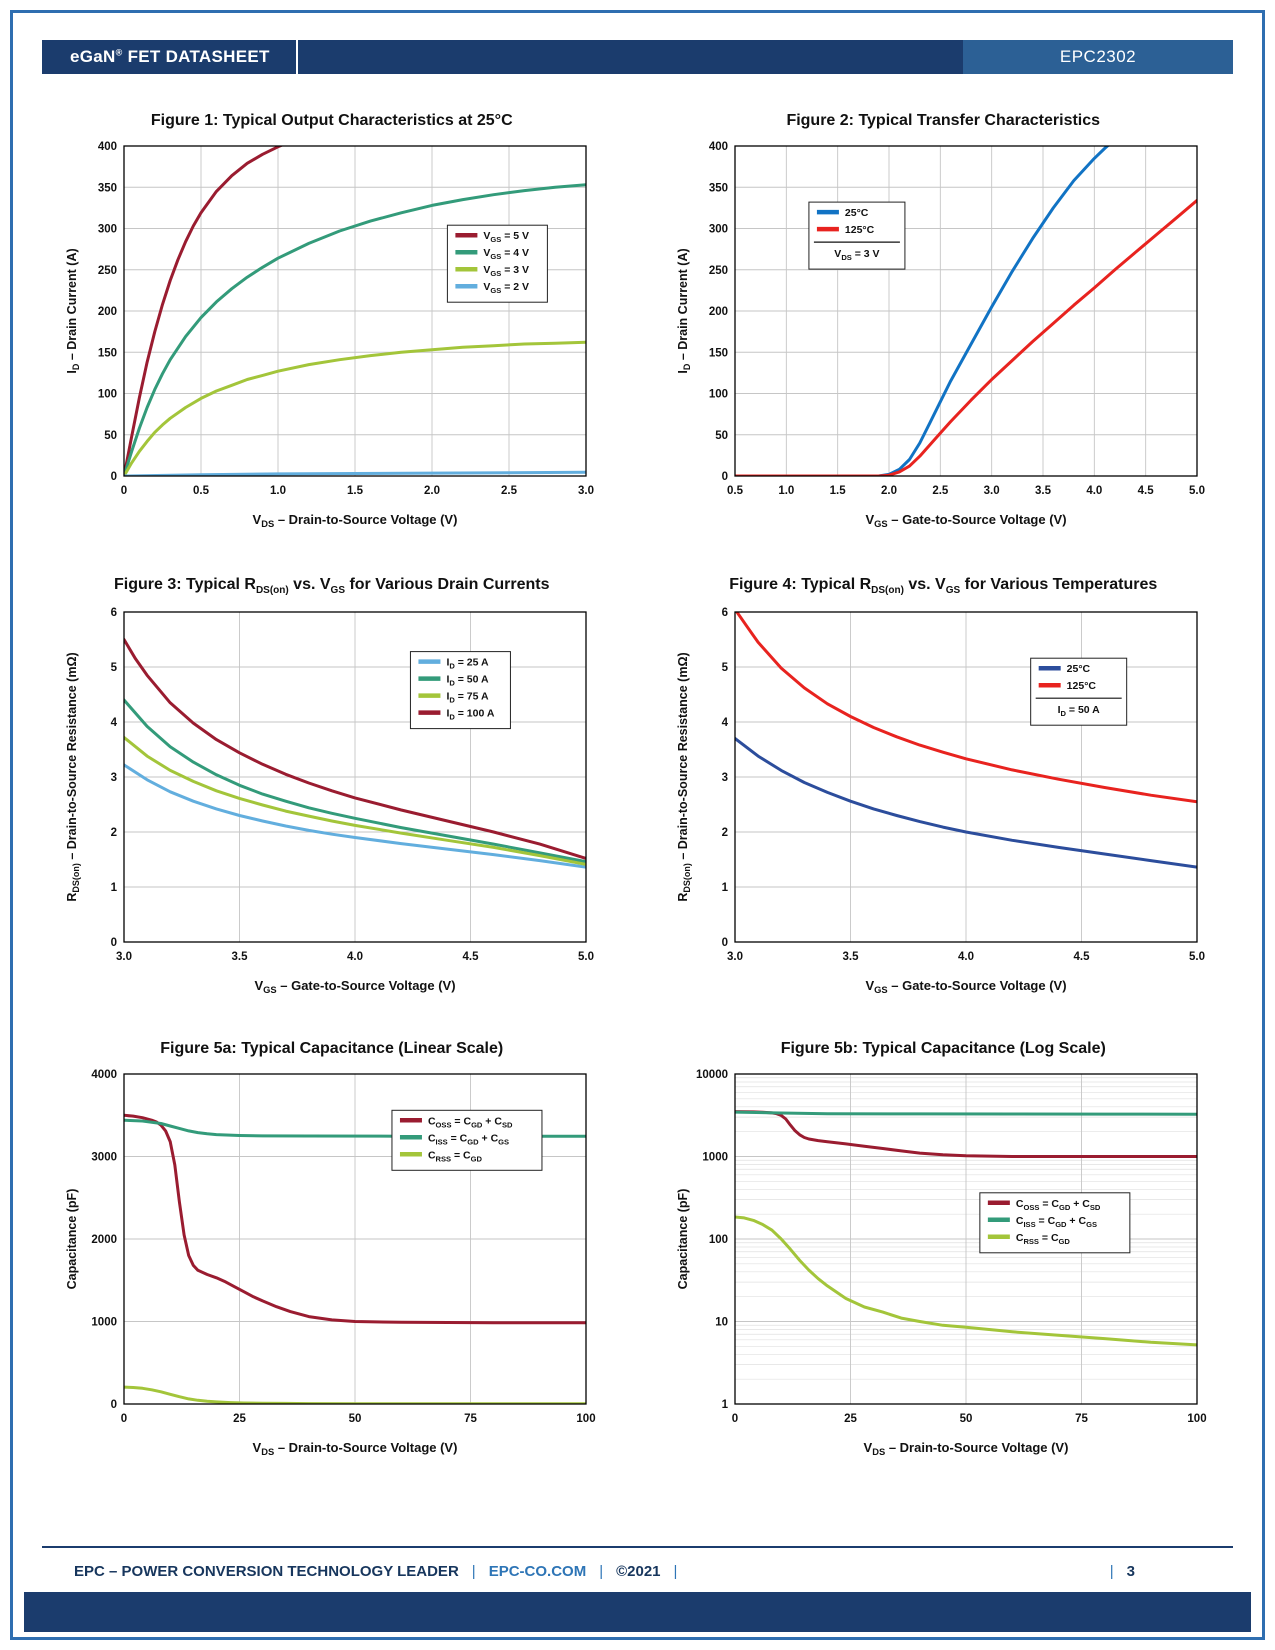 The image size is (1275, 1650). I want to click on svg-text: VGS = 5 V, so click(506, 237).